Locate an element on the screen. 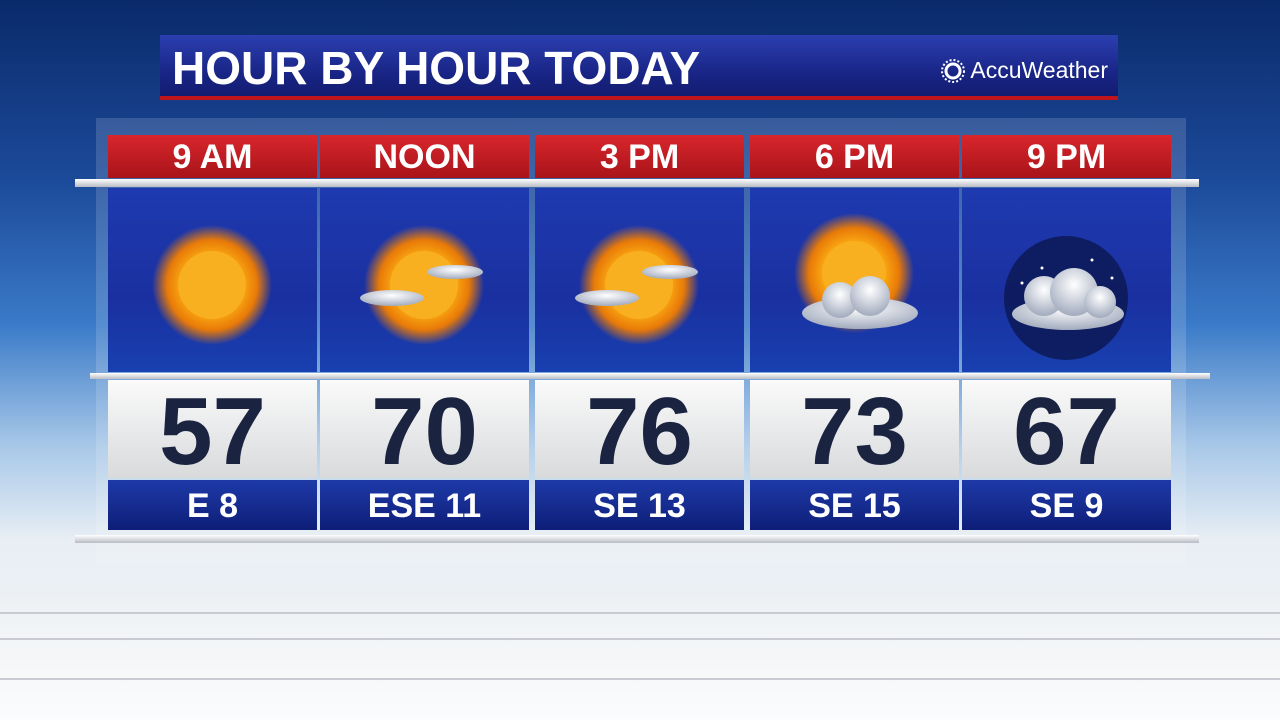  wind: SE 15 is located at coordinates (854, 505).